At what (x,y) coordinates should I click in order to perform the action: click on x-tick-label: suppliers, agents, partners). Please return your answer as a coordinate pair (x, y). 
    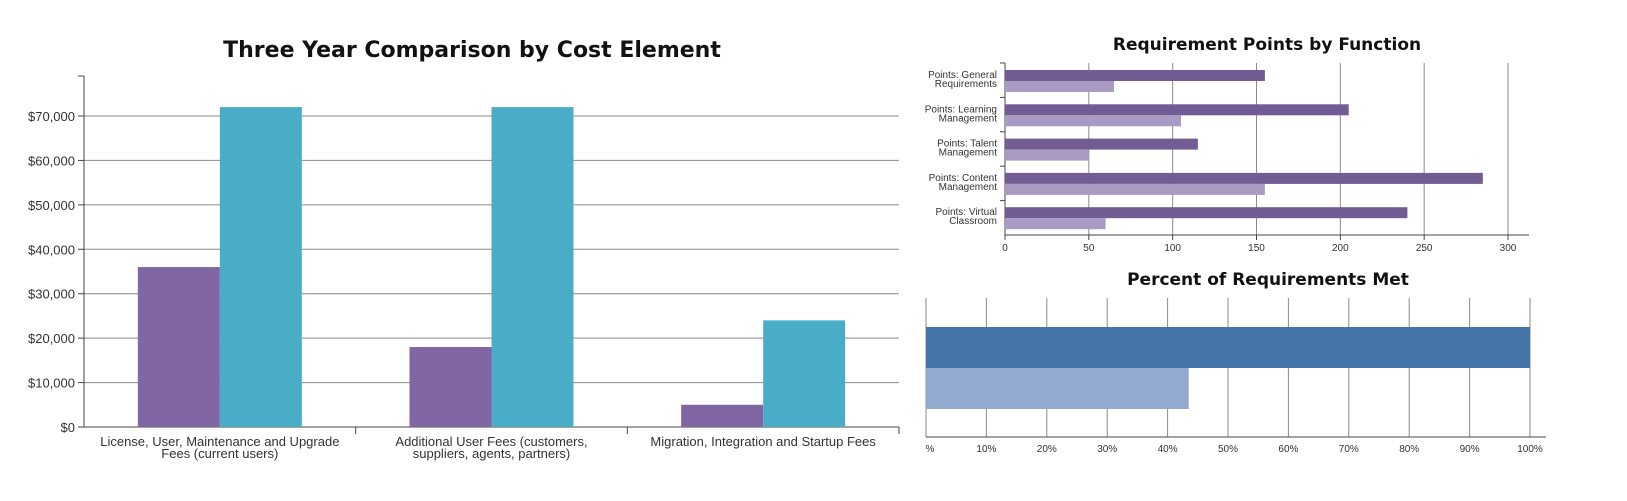
    Looking at the image, I should click on (492, 453).